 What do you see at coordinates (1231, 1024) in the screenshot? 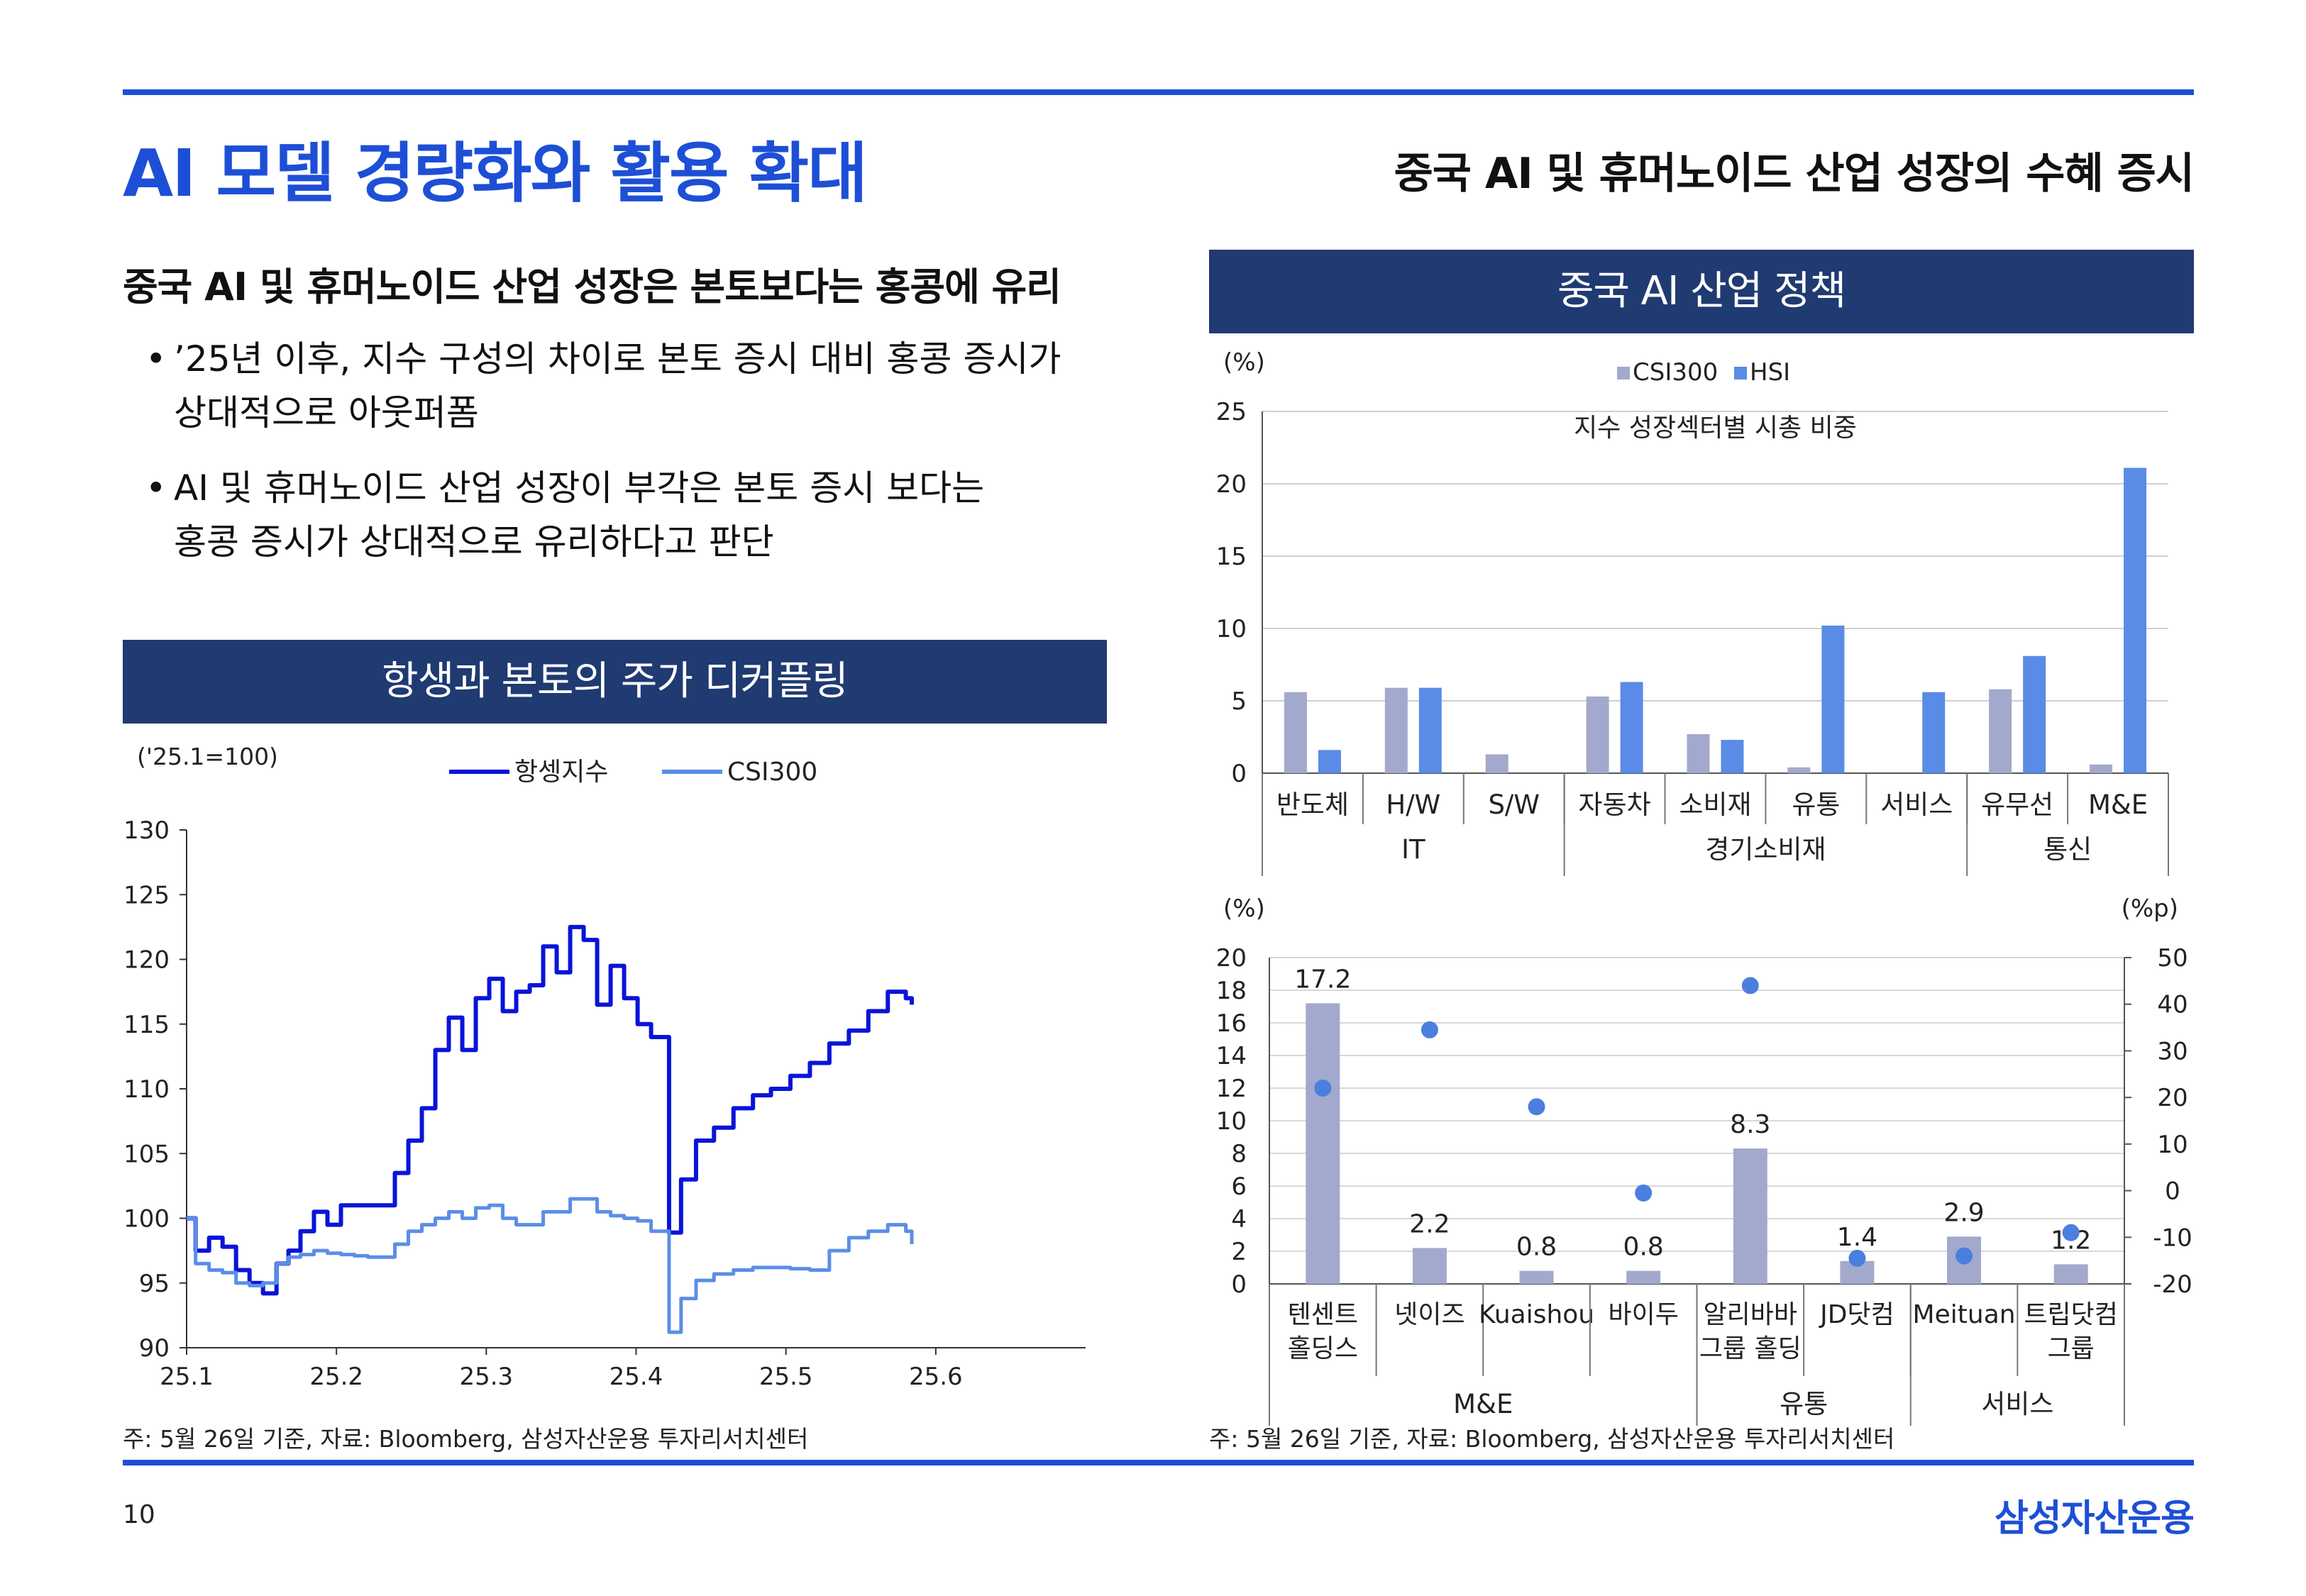
I see `y-tick-label: 16` at bounding box center [1231, 1024].